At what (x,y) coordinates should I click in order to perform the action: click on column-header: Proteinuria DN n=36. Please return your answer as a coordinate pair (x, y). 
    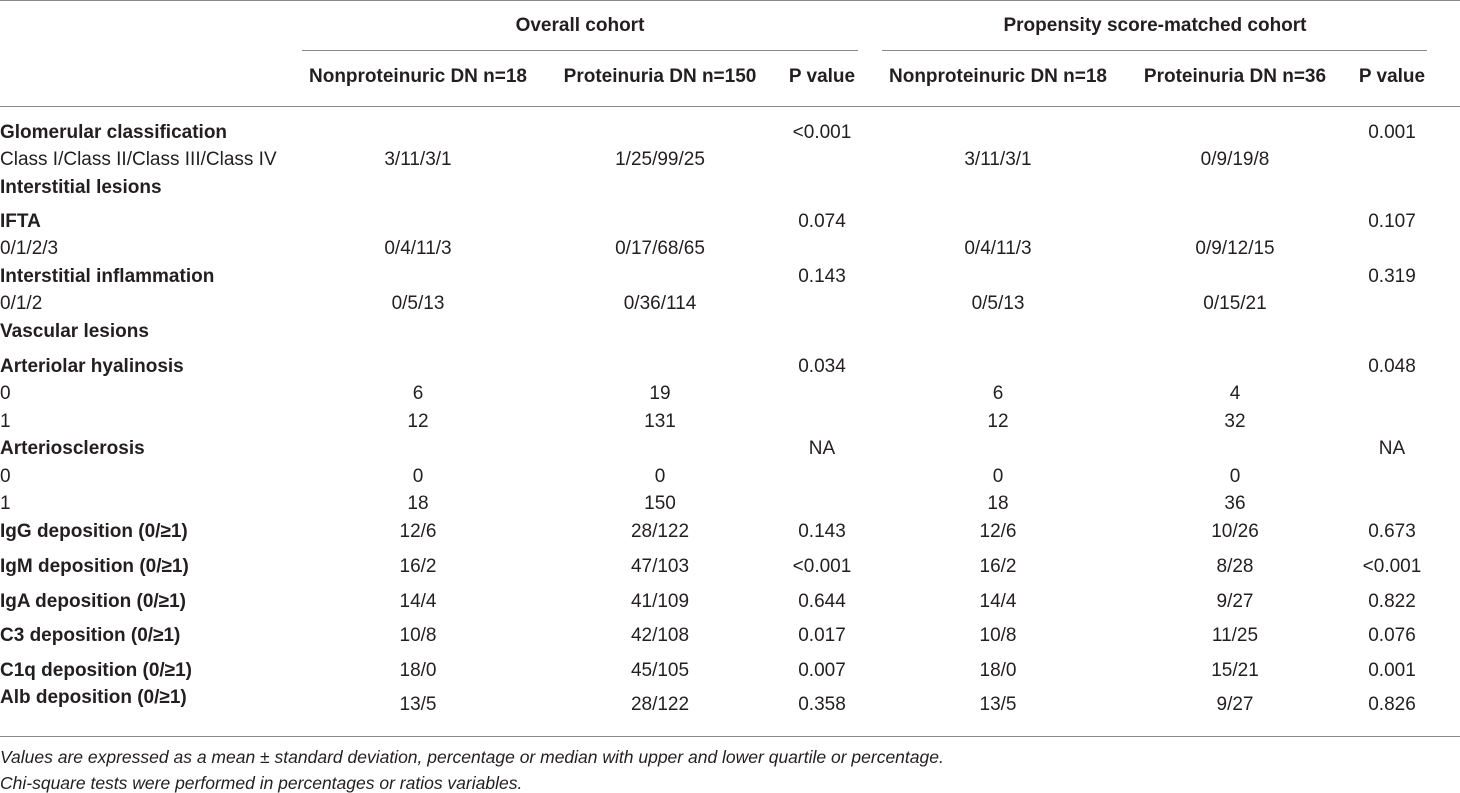
    Looking at the image, I should click on (1235, 76).